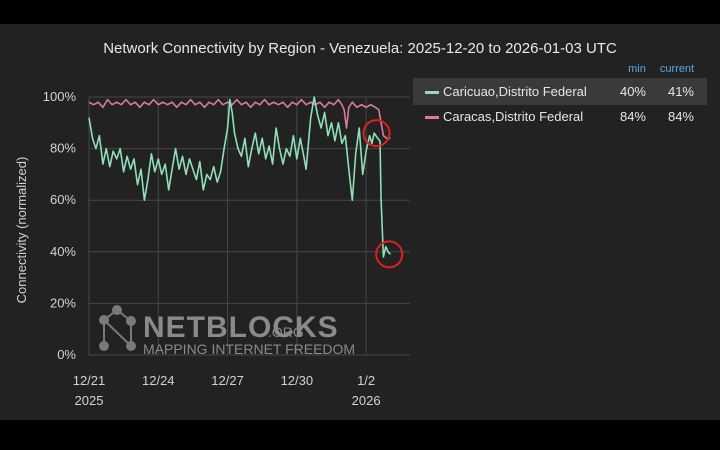 The width and height of the screenshot is (720, 450). I want to click on netblocks-logo-icon, so click(117, 328).